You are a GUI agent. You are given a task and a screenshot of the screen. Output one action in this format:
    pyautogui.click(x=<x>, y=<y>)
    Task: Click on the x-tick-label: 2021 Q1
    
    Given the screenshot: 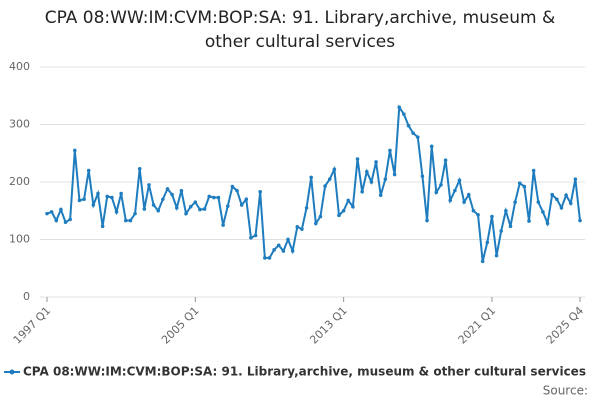 What is the action you would take?
    pyautogui.click(x=477, y=325)
    